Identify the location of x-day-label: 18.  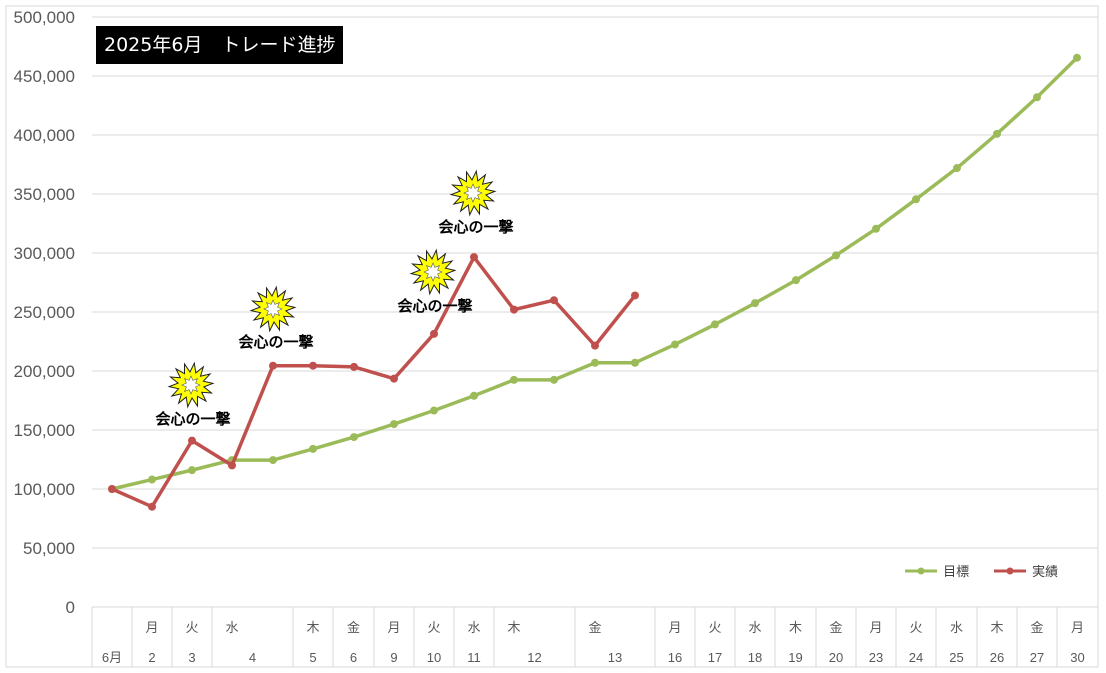
(755, 657).